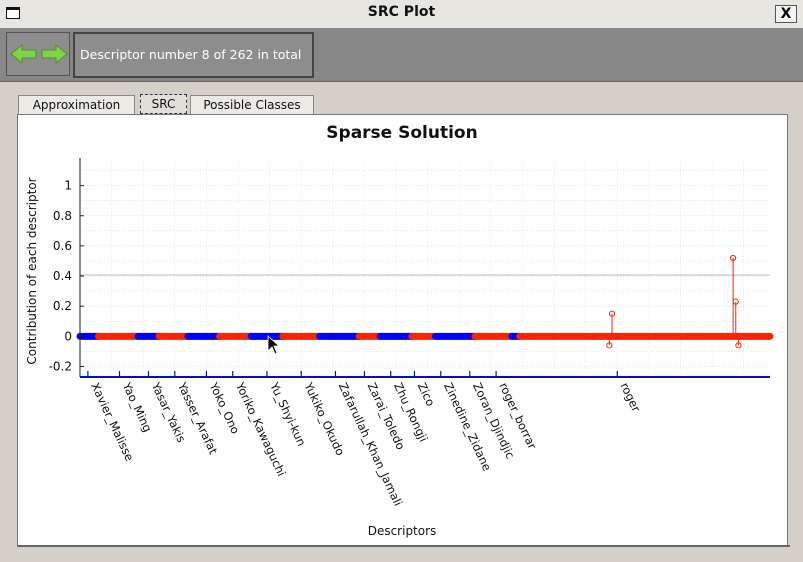 The image size is (803, 562). I want to click on x-axis-label: Descriptors, so click(402, 531).